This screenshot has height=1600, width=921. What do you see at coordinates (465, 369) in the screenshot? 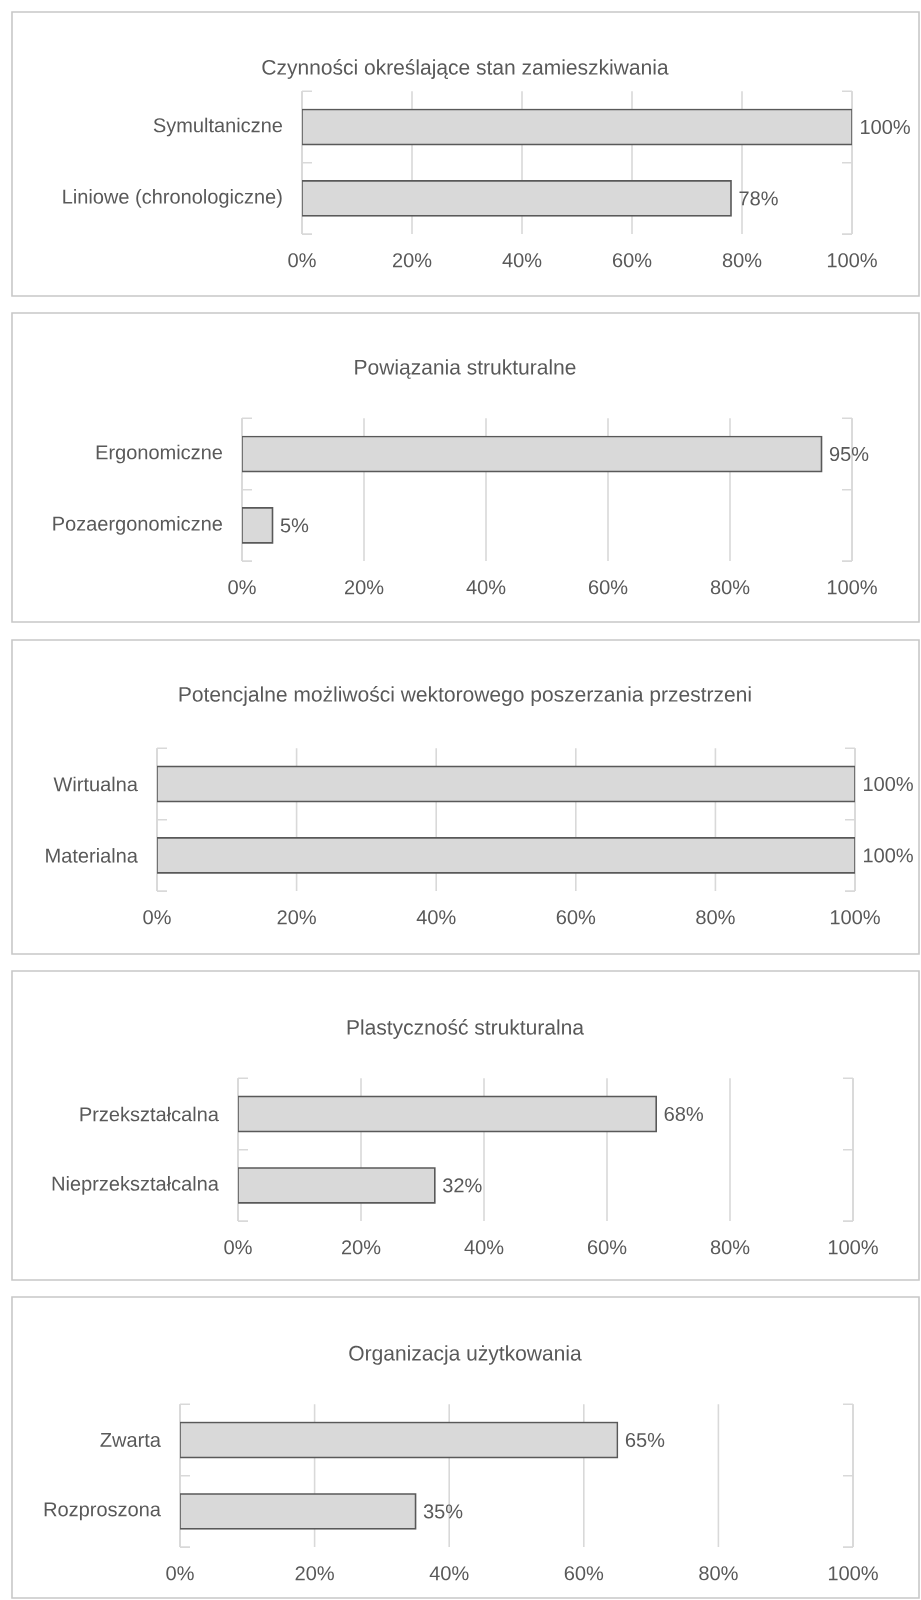
I see `chart-title: Powiązania strukturalne` at bounding box center [465, 369].